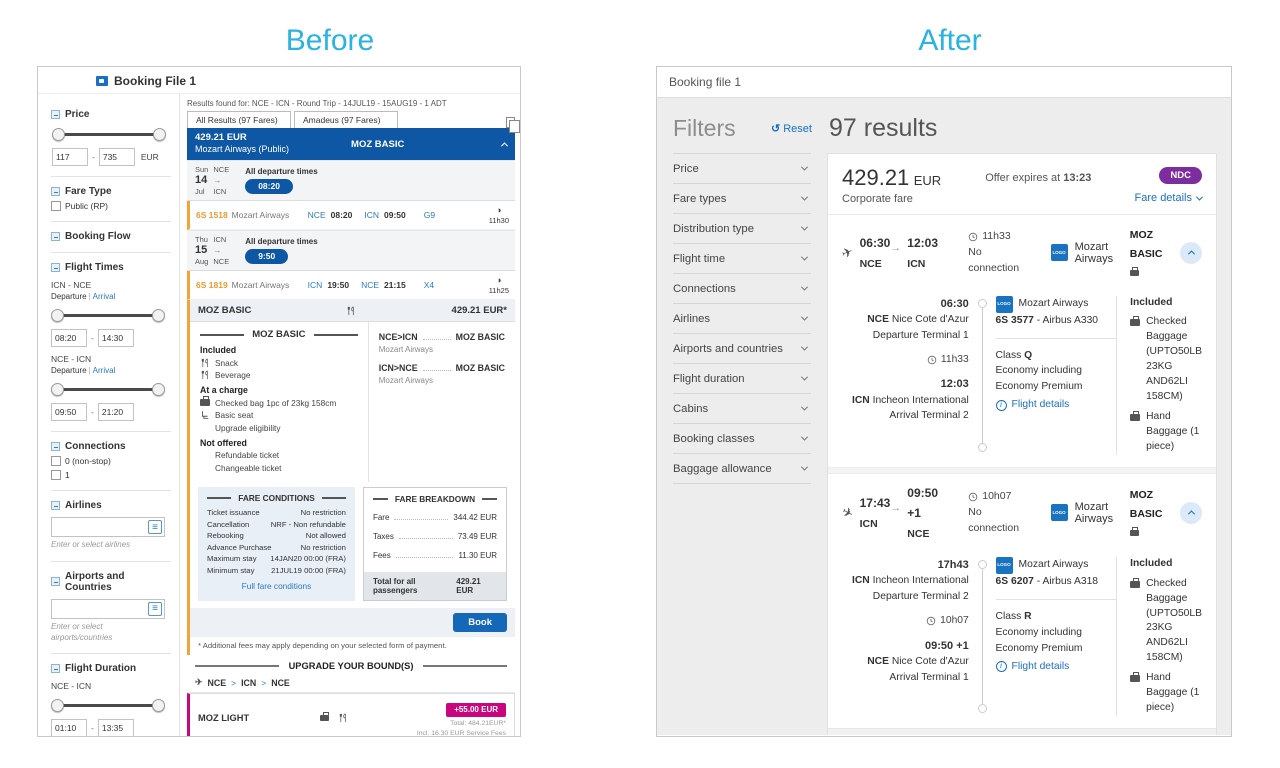 This screenshot has width=1280, height=768. Describe the element at coordinates (111, 114) in the screenshot. I see `filter-header-price: Price` at that location.